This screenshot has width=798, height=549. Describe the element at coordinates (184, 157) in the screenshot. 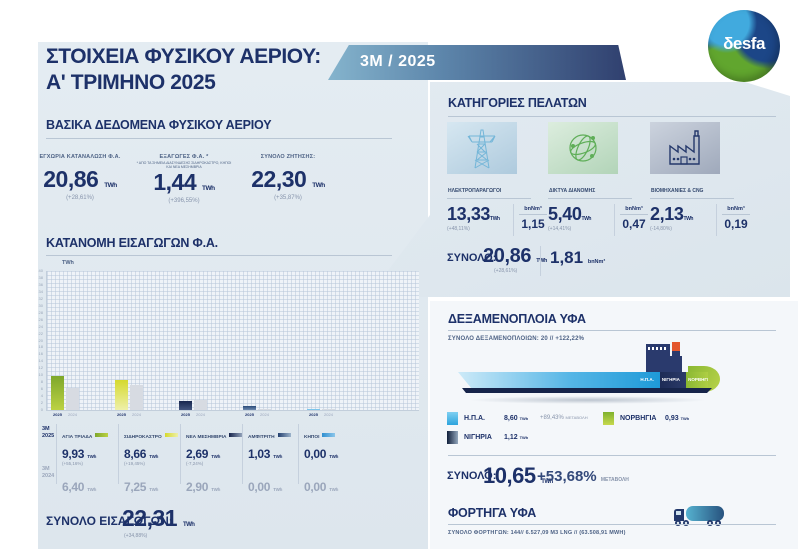

I see `stat-label: ΕΞΑΓΩΓΕΣ Φ.Α. *` at that location.